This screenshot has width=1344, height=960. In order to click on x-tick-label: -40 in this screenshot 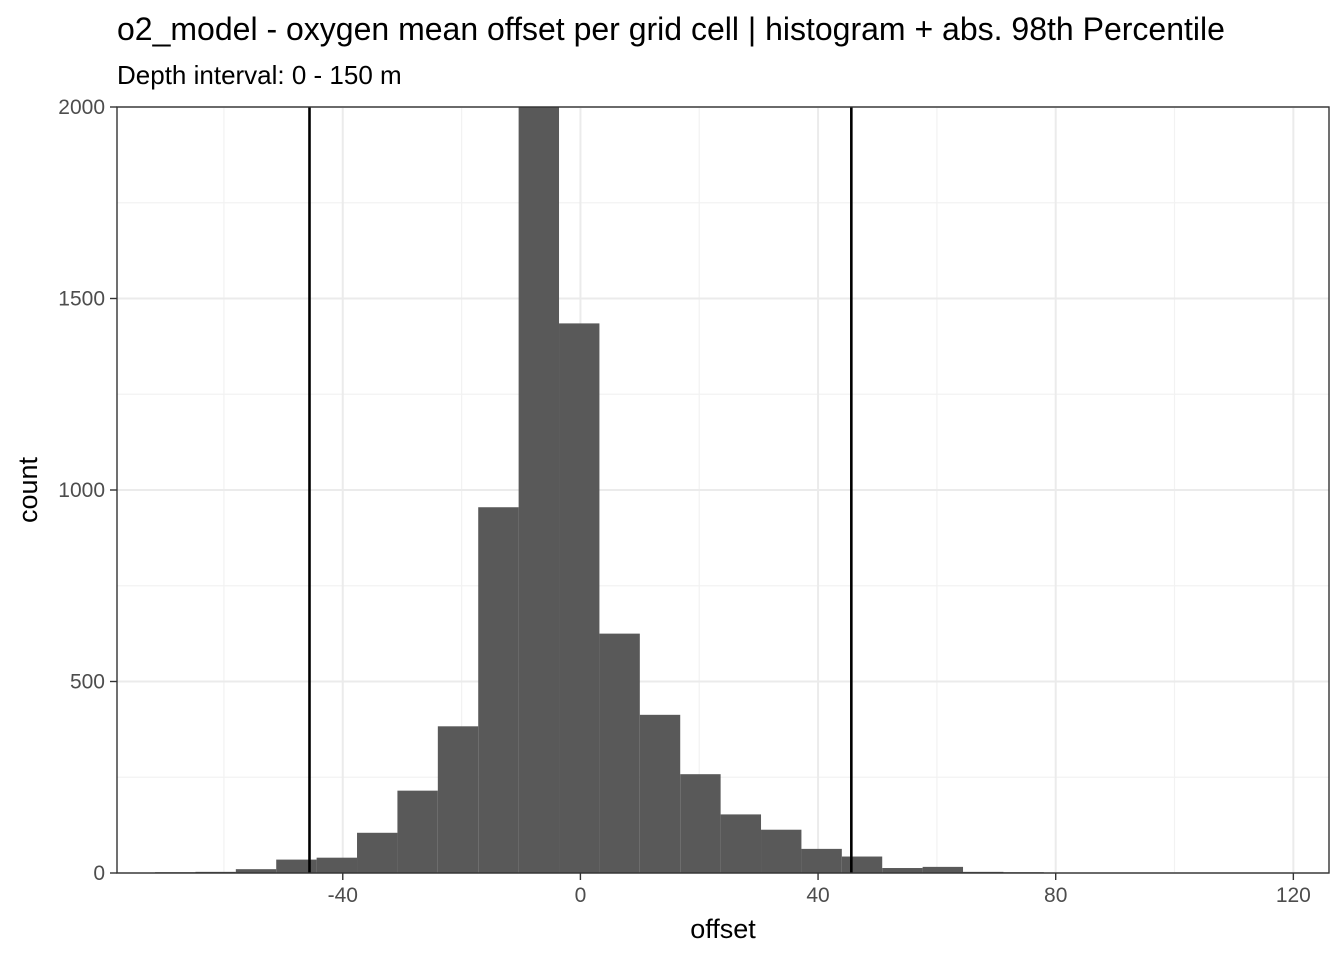, I will do `click(343, 895)`.